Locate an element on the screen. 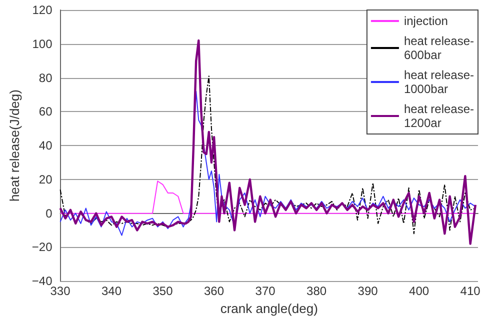  x-tick-label: 350 is located at coordinates (163, 291).